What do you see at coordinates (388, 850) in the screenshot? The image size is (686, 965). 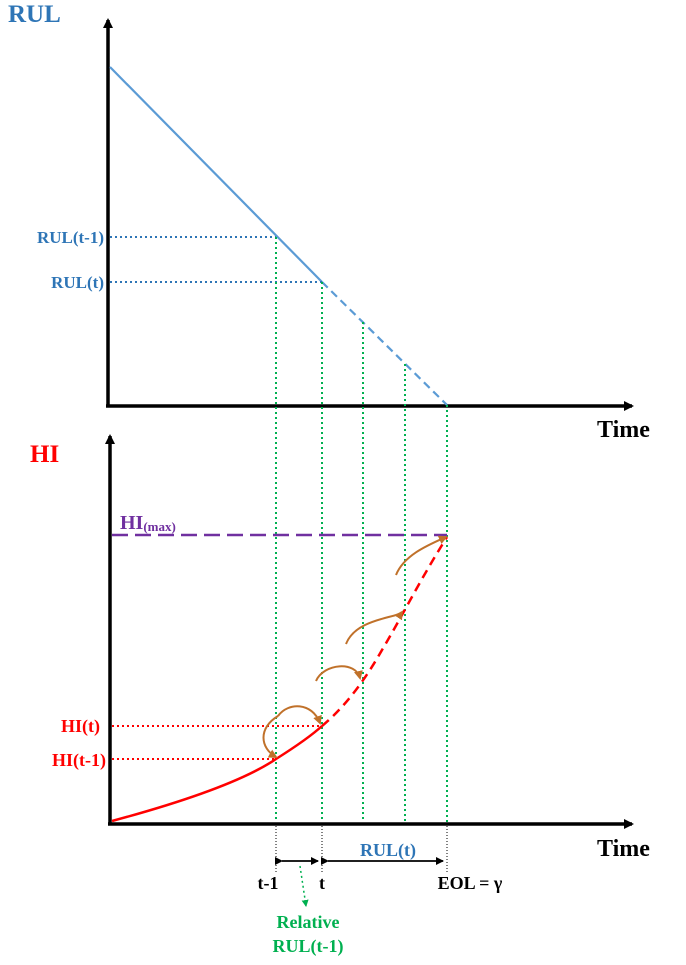 I see `rul-span-label: RUL(t)` at bounding box center [388, 850].